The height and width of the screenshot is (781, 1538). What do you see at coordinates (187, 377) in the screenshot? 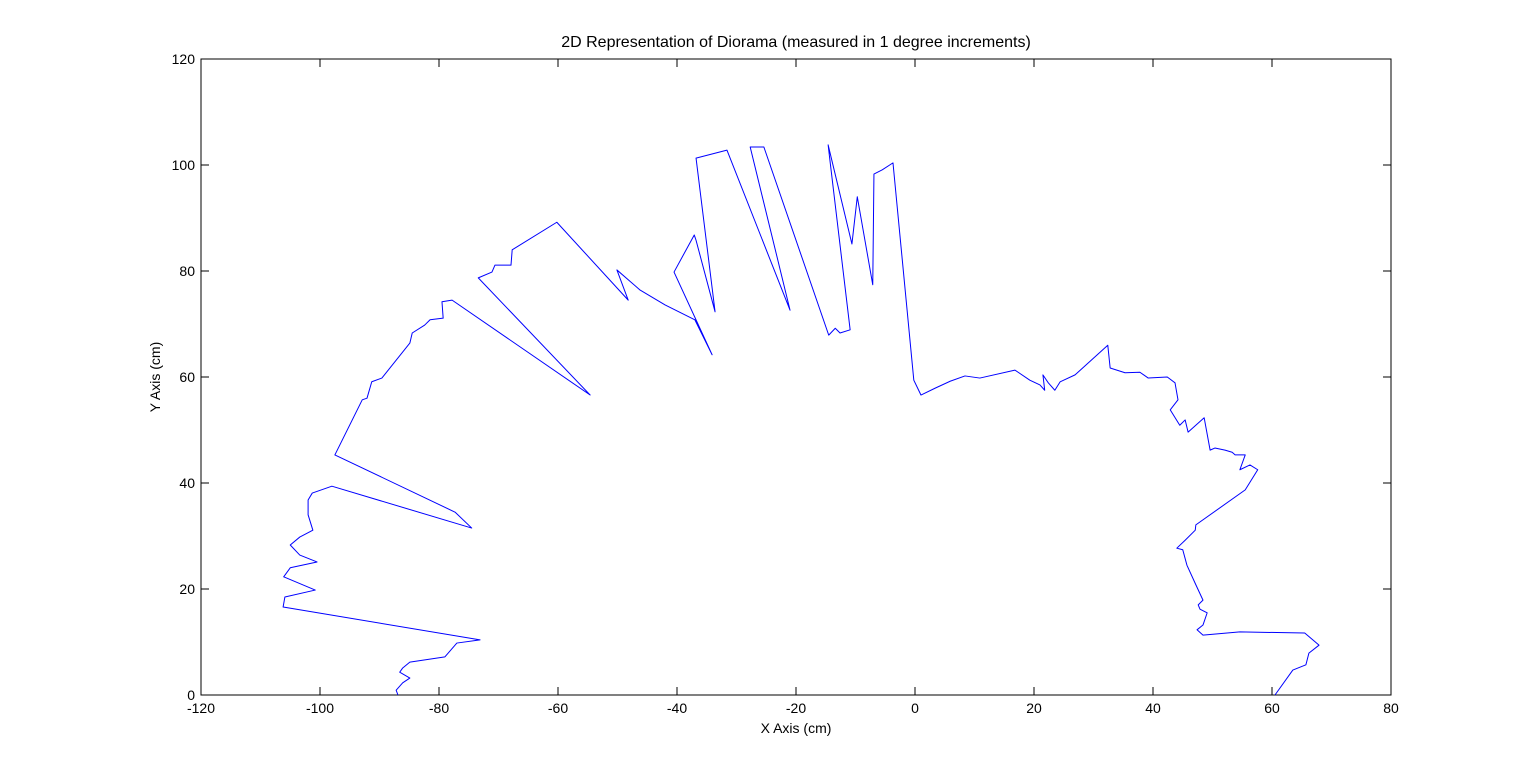
I see `y-tick-label: 60` at bounding box center [187, 377].